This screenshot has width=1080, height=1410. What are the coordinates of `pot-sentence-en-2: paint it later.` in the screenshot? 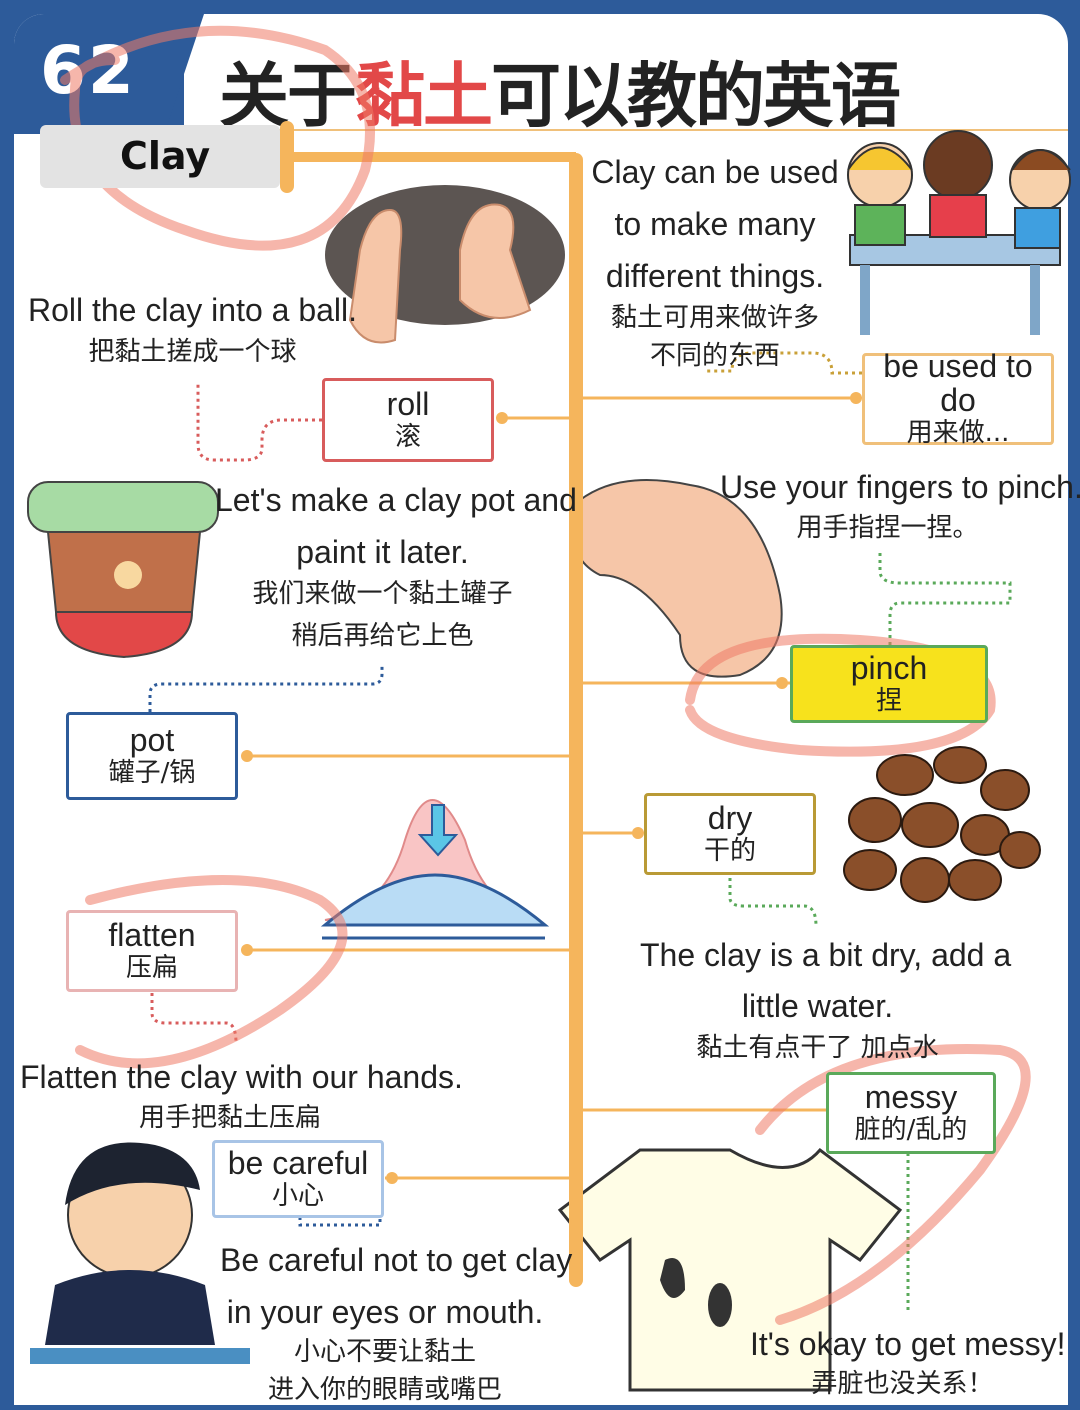 It's located at (382, 552).